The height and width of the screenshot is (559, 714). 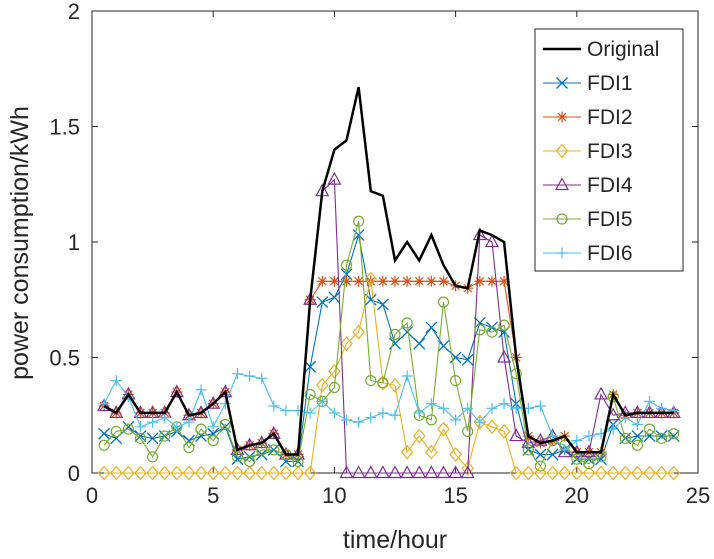 I want to click on y-tick-label: 2, so click(x=74, y=12).